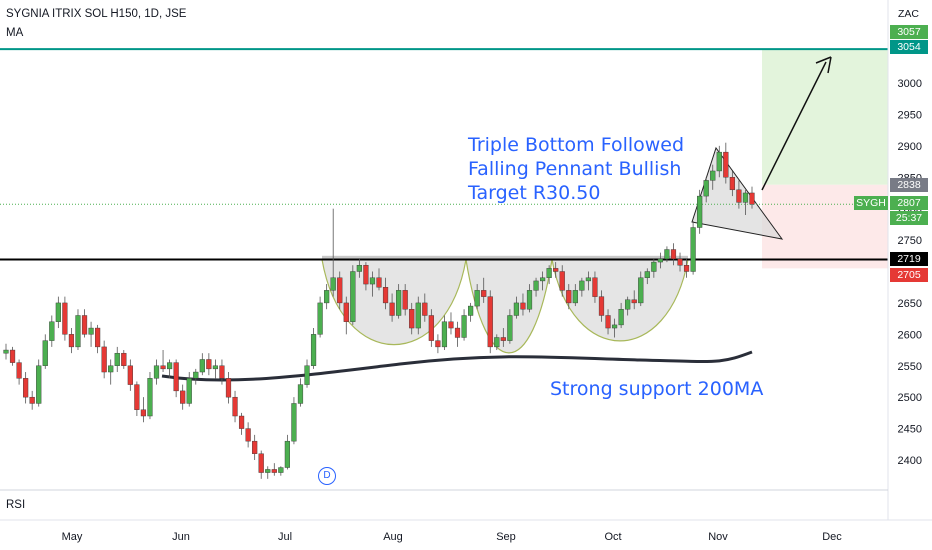 The width and height of the screenshot is (932, 550). What do you see at coordinates (908, 14) in the screenshot?
I see `currency-label: ZAC` at bounding box center [908, 14].